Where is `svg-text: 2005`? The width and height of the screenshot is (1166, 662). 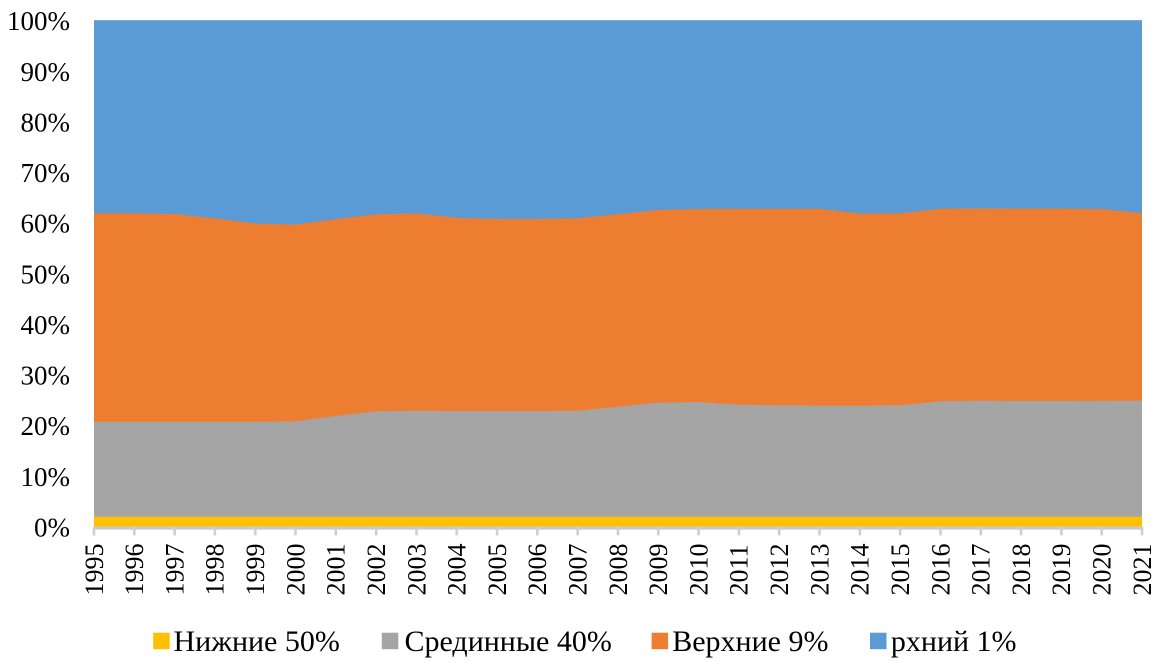 svg-text: 2005 is located at coordinates (497, 570).